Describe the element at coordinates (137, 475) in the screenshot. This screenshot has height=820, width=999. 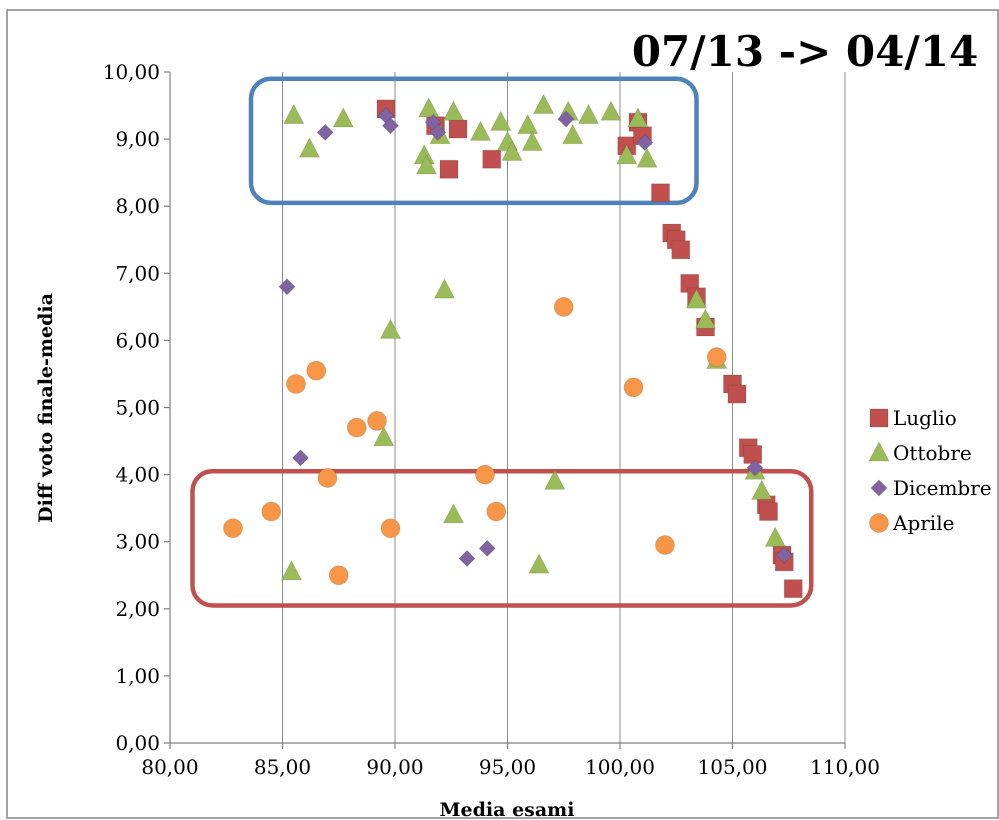
I see `y-tick-label: 4,00` at that location.